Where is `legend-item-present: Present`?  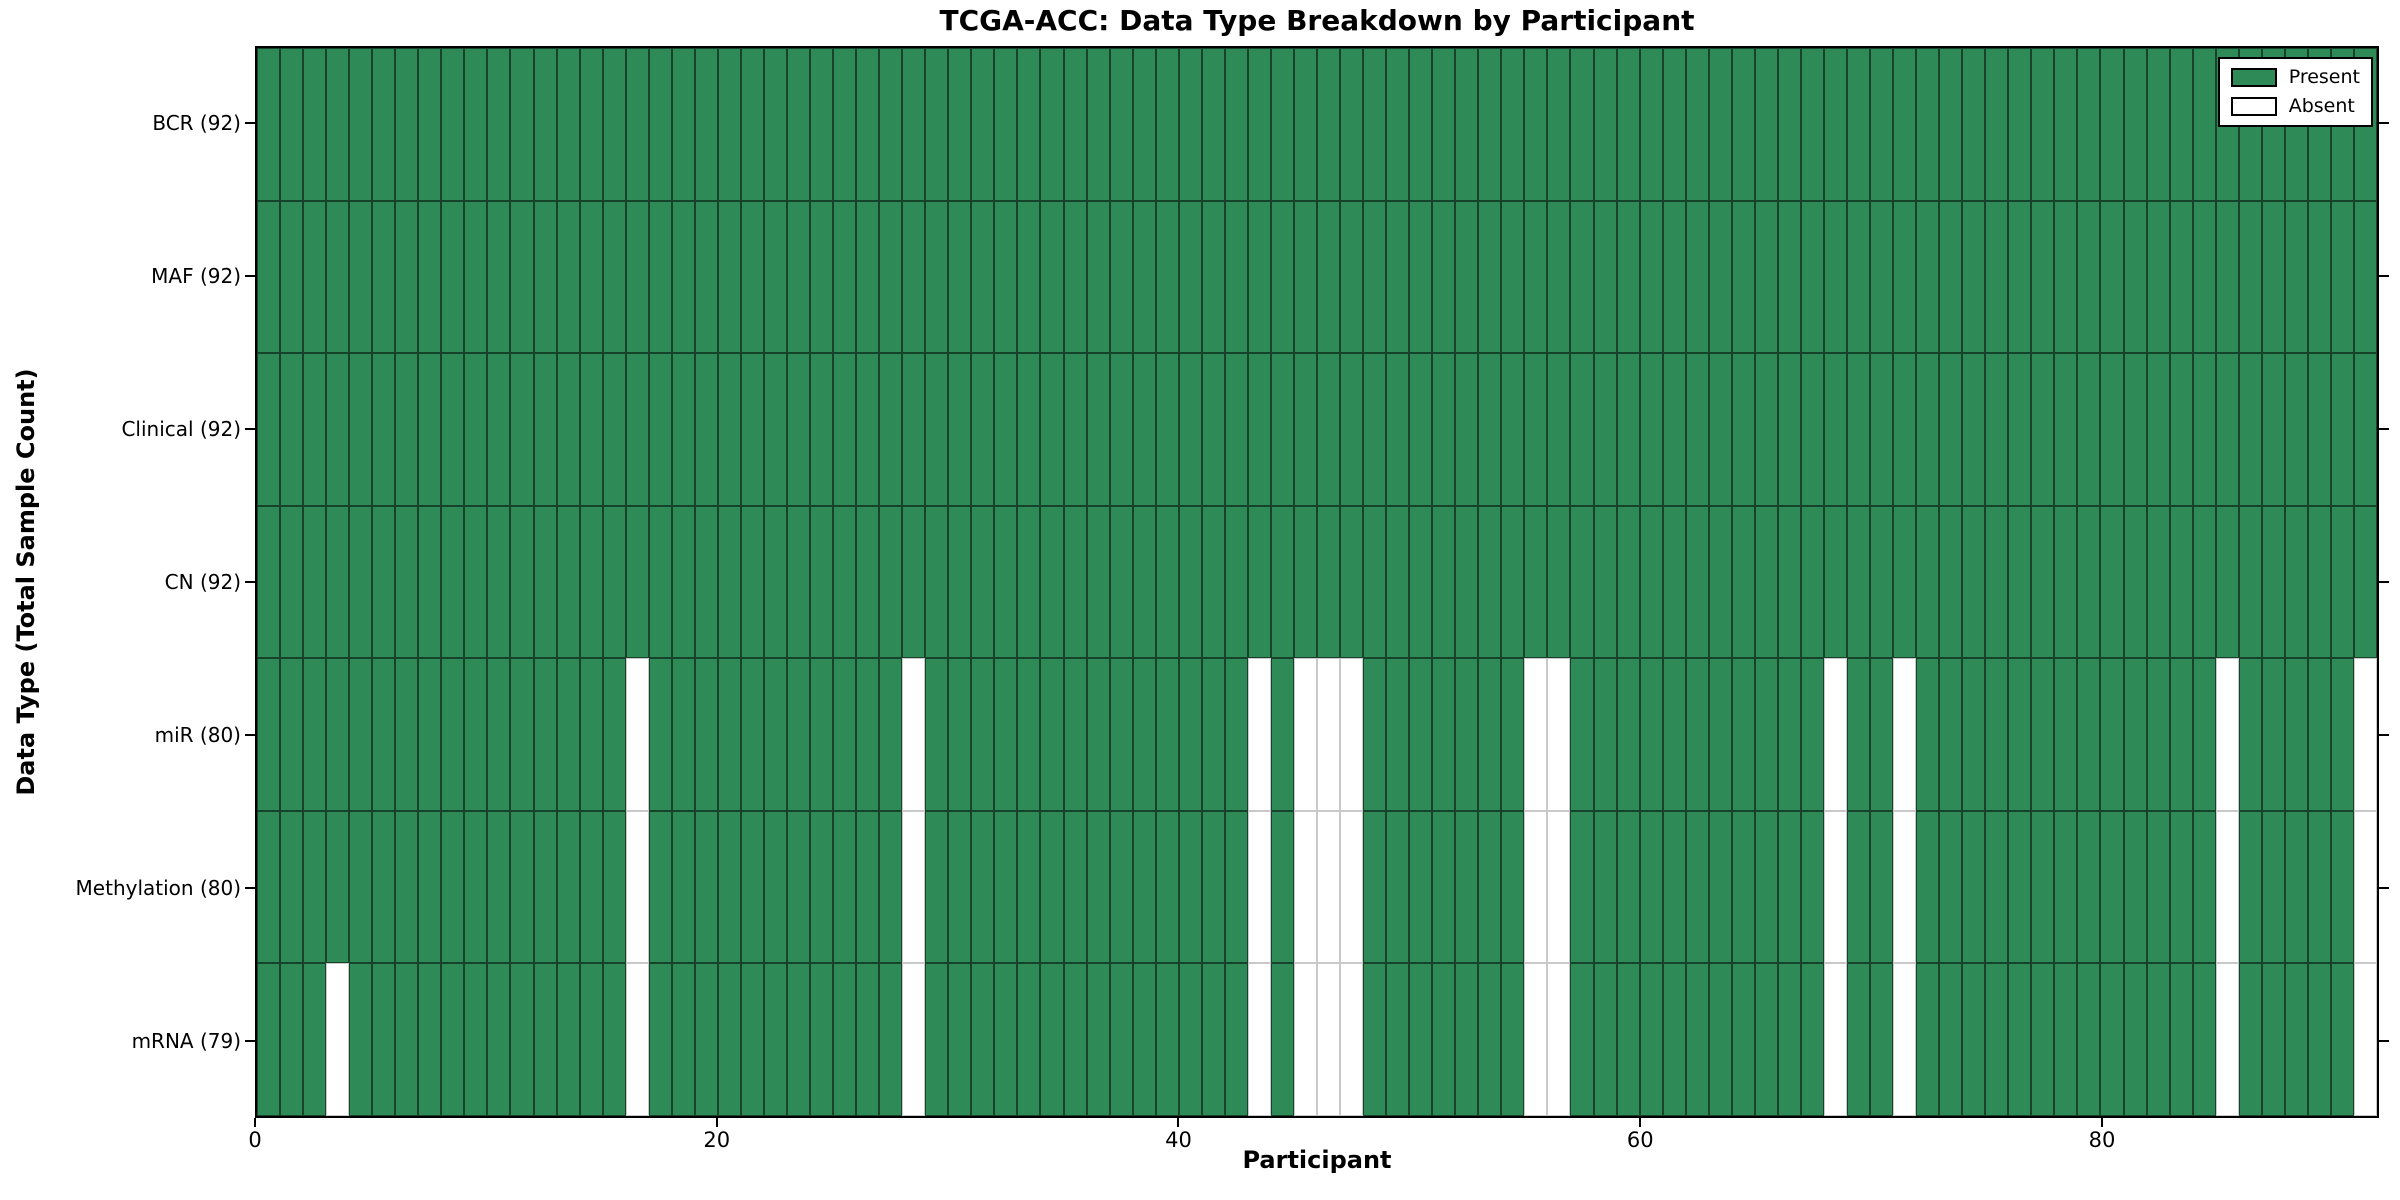 legend-item-present: Present is located at coordinates (2295, 77).